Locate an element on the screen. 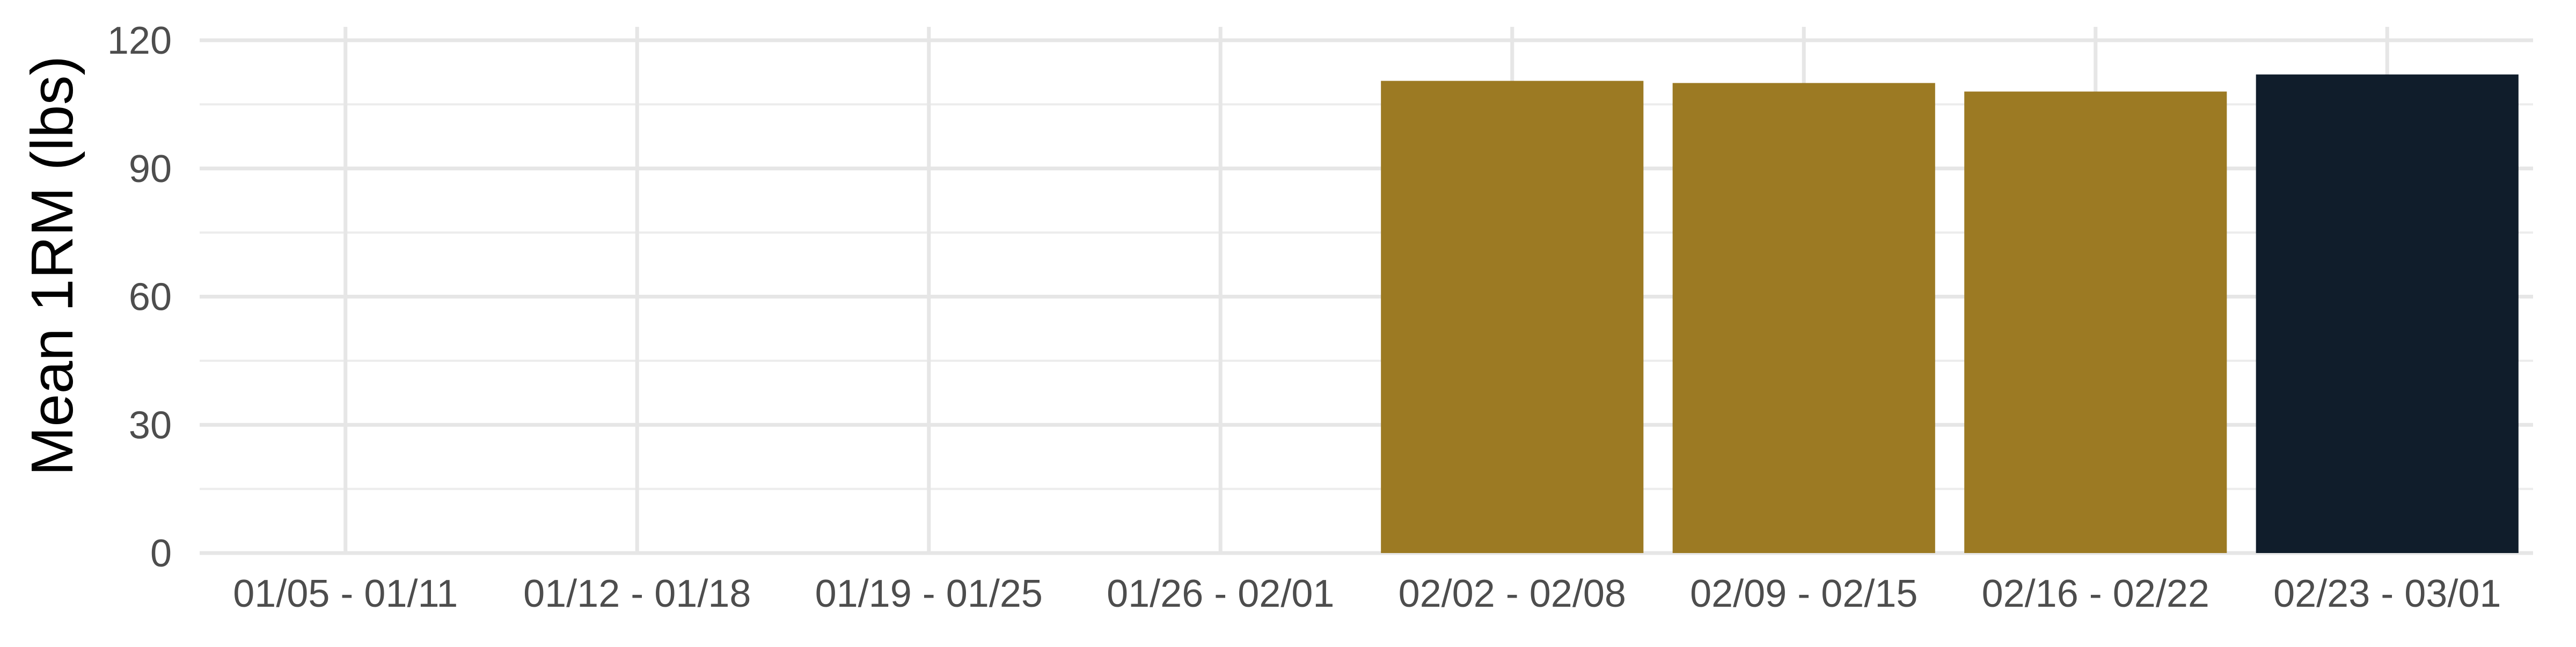 The image size is (2576, 647). x-tick-label: 01/26 - 02/01 is located at coordinates (1220, 593).